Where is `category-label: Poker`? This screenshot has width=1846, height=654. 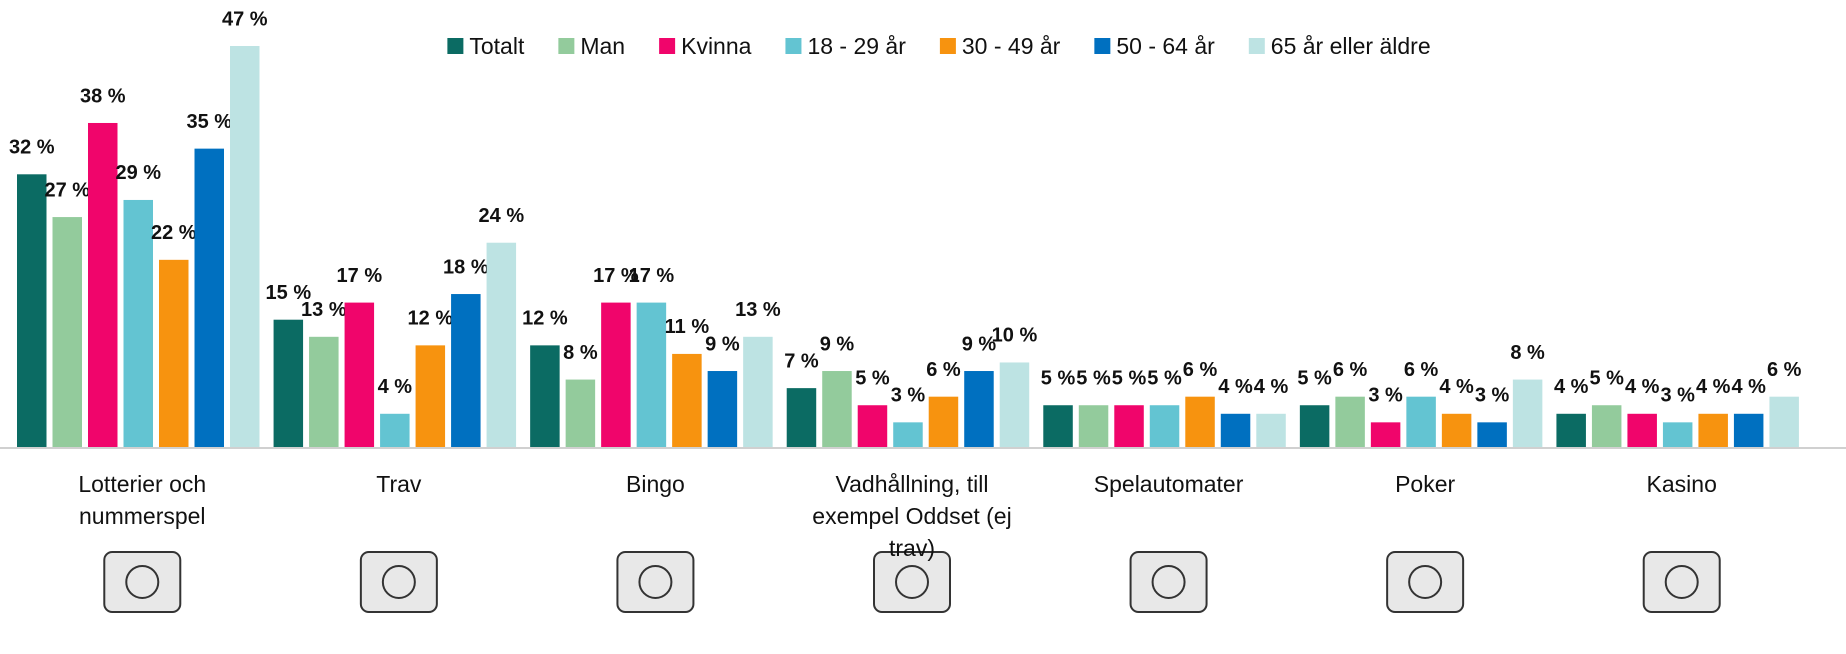 category-label: Poker is located at coordinates (1425, 484).